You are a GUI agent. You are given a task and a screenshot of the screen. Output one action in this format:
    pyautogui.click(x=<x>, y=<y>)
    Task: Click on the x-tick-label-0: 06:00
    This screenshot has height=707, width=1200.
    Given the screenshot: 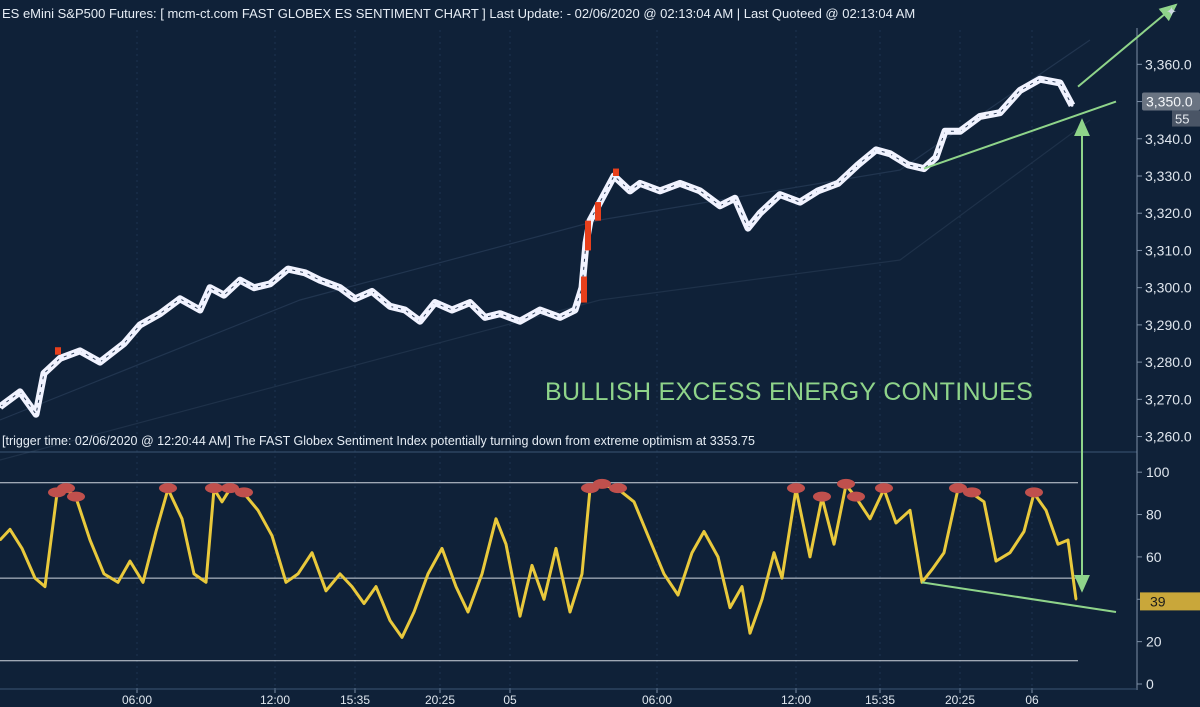 What is the action you would take?
    pyautogui.click(x=137, y=700)
    